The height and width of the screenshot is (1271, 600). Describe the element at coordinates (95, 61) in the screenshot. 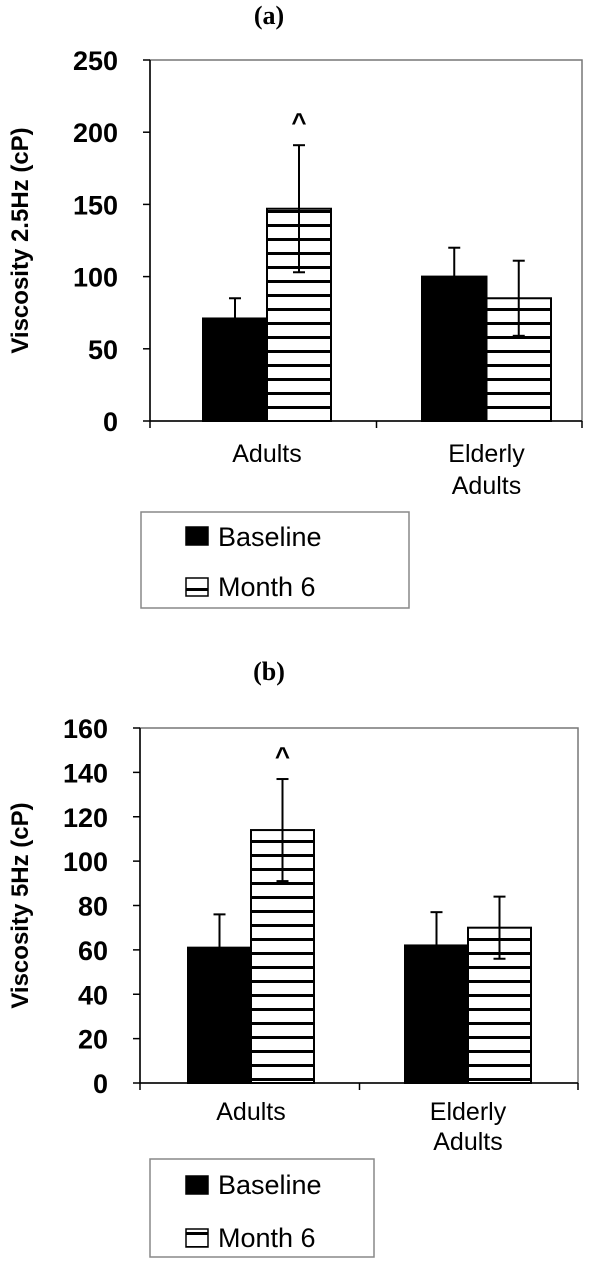

I see `y-tick-label: 250` at that location.